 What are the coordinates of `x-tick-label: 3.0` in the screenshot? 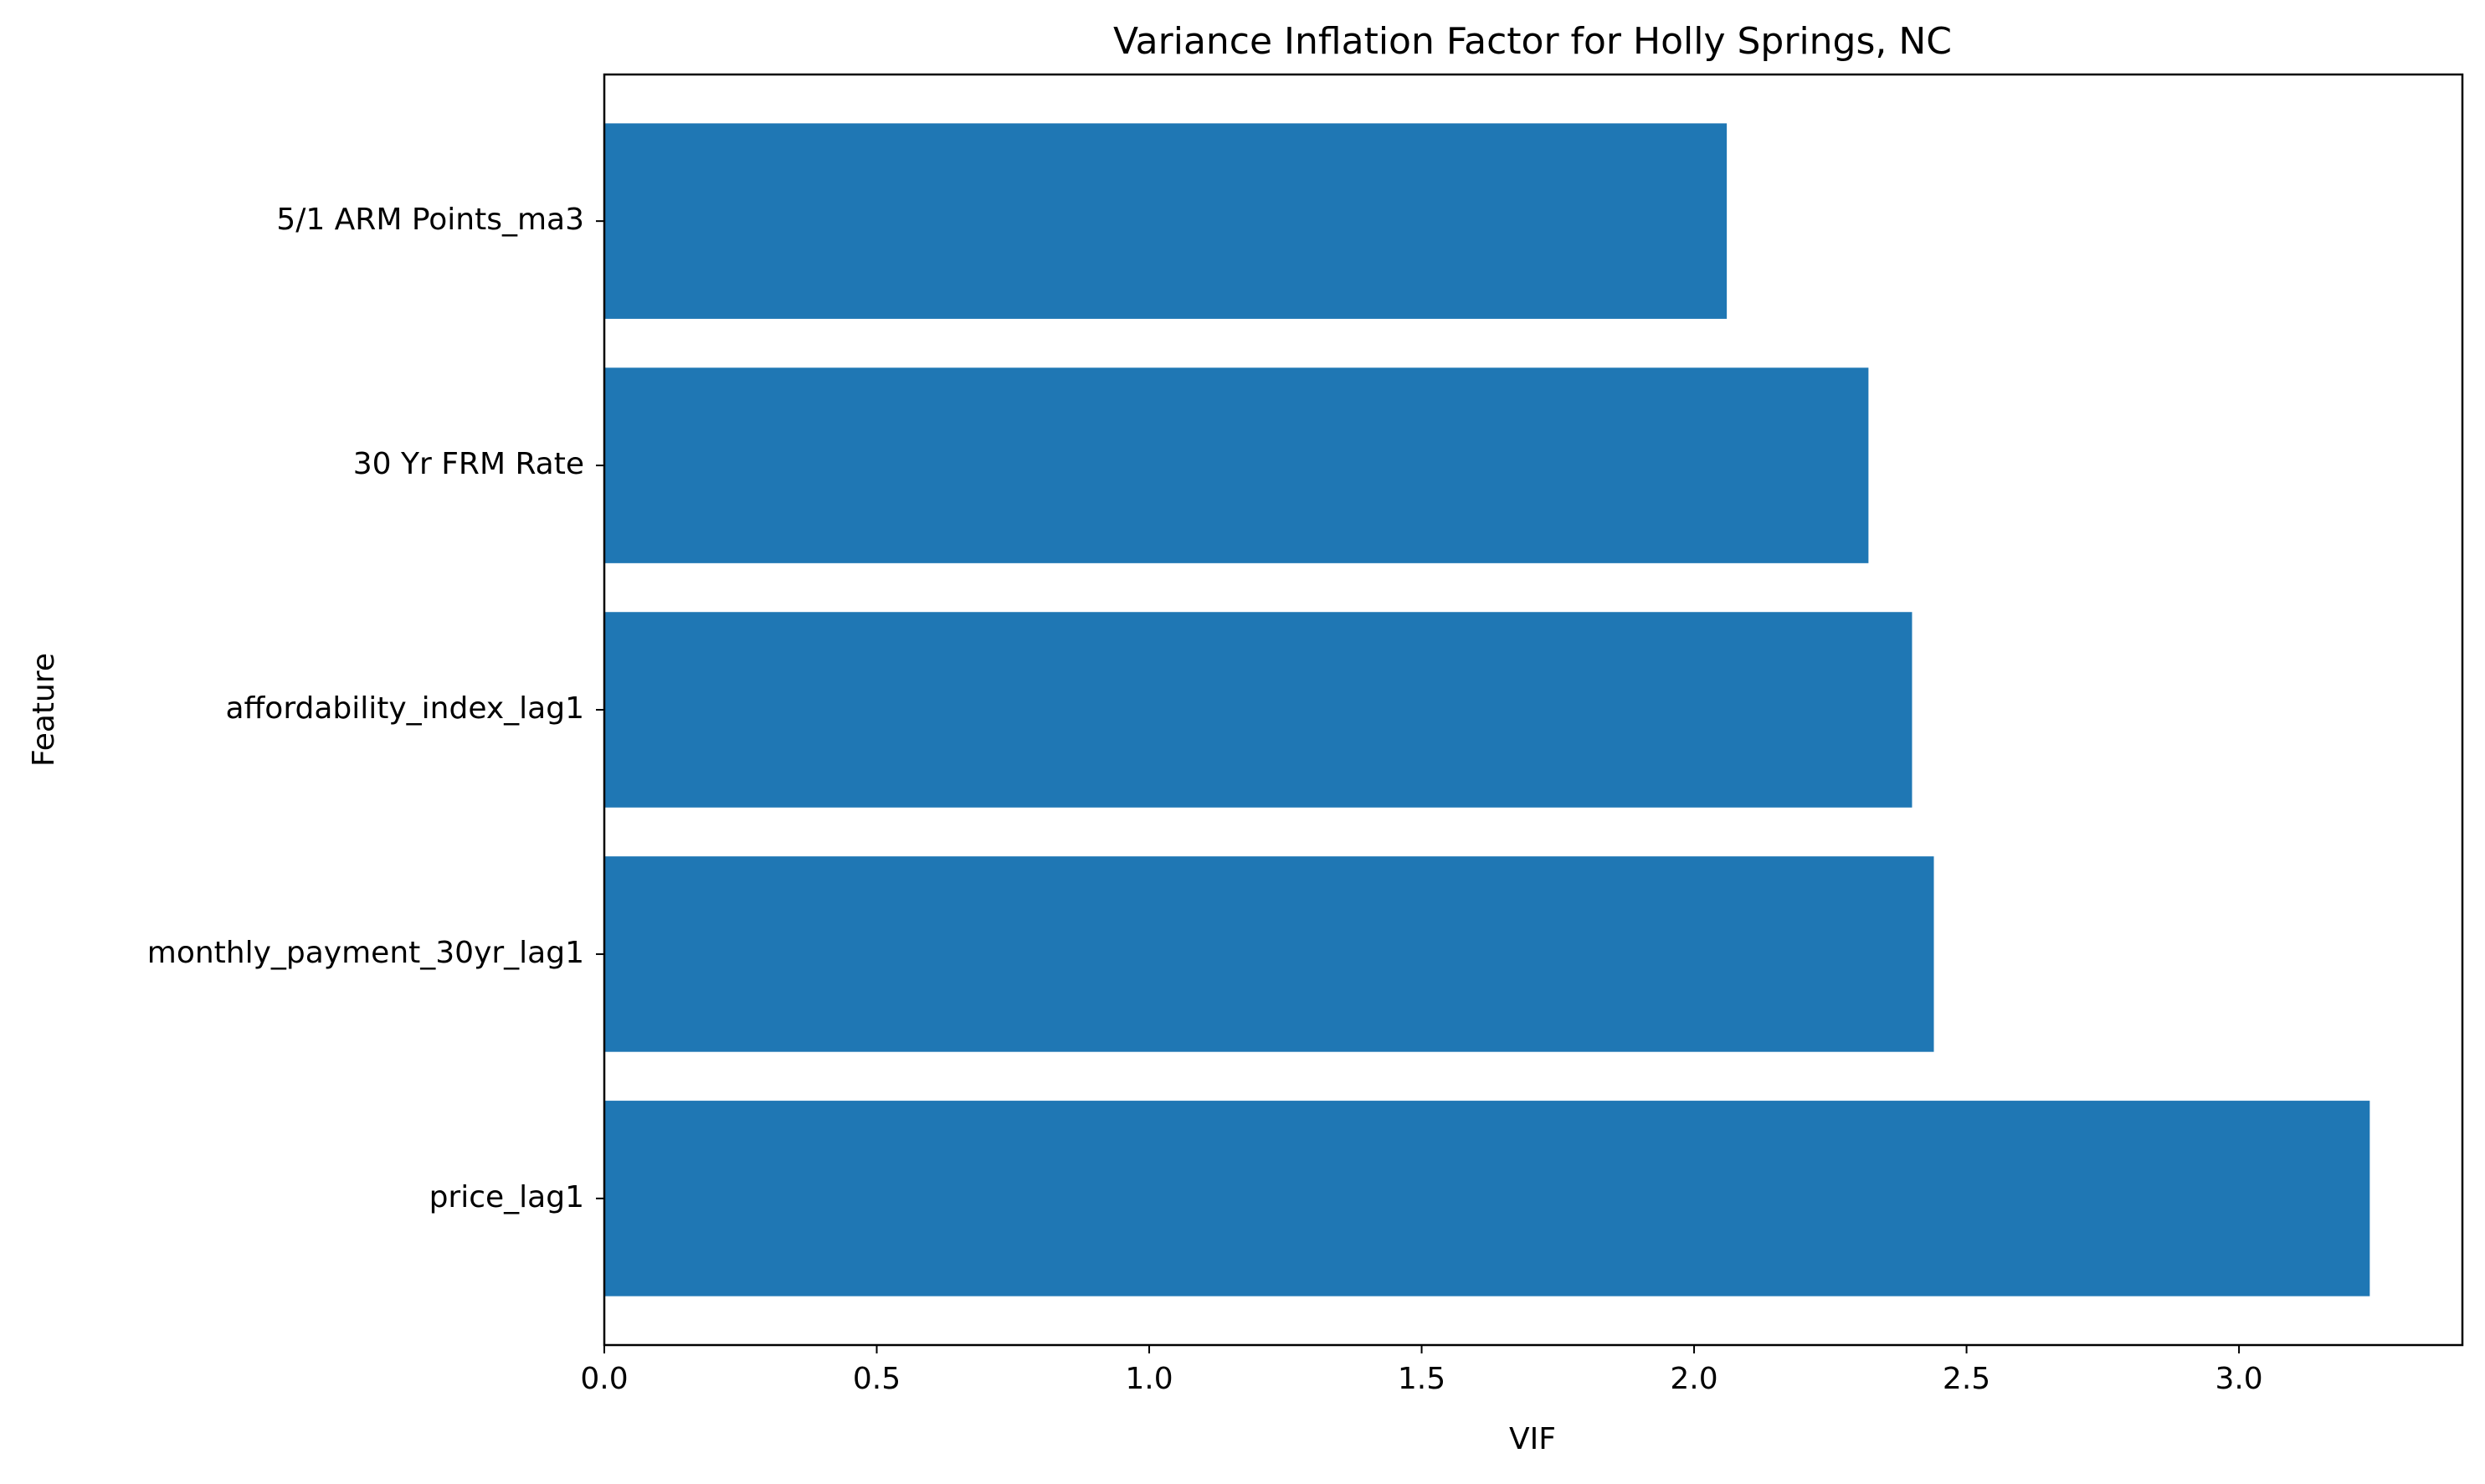 It's located at (2238, 1379).